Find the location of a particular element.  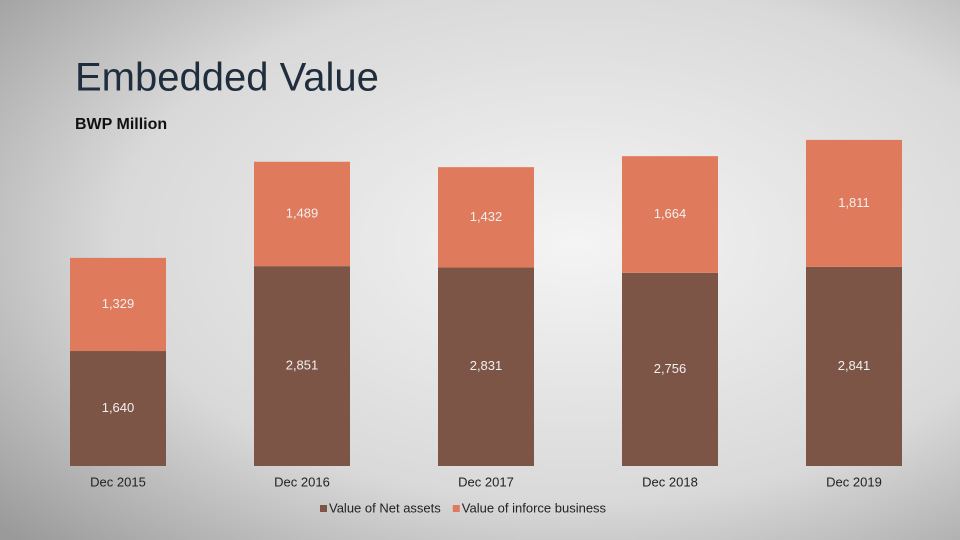

value-label: 1,432 is located at coordinates (486, 216).